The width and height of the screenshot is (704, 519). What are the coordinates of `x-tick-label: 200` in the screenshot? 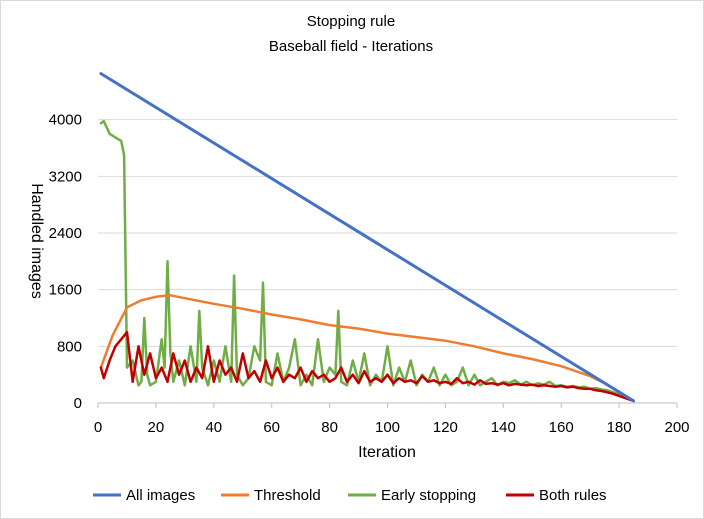 It's located at (676, 427).